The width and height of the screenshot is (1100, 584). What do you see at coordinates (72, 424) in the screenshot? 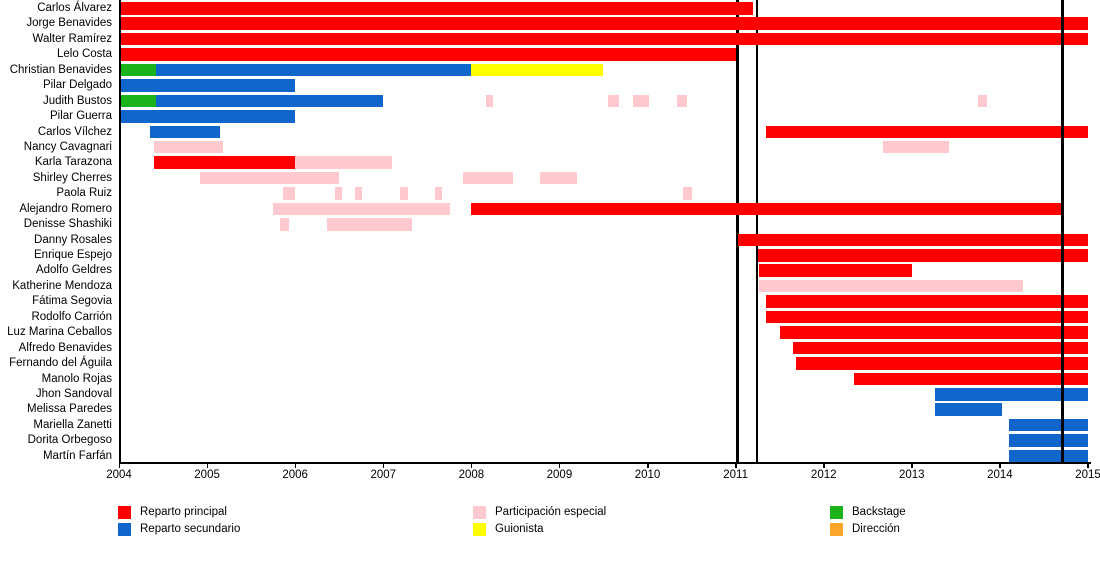
I see `row-label: Mariella Zanetti` at bounding box center [72, 424].